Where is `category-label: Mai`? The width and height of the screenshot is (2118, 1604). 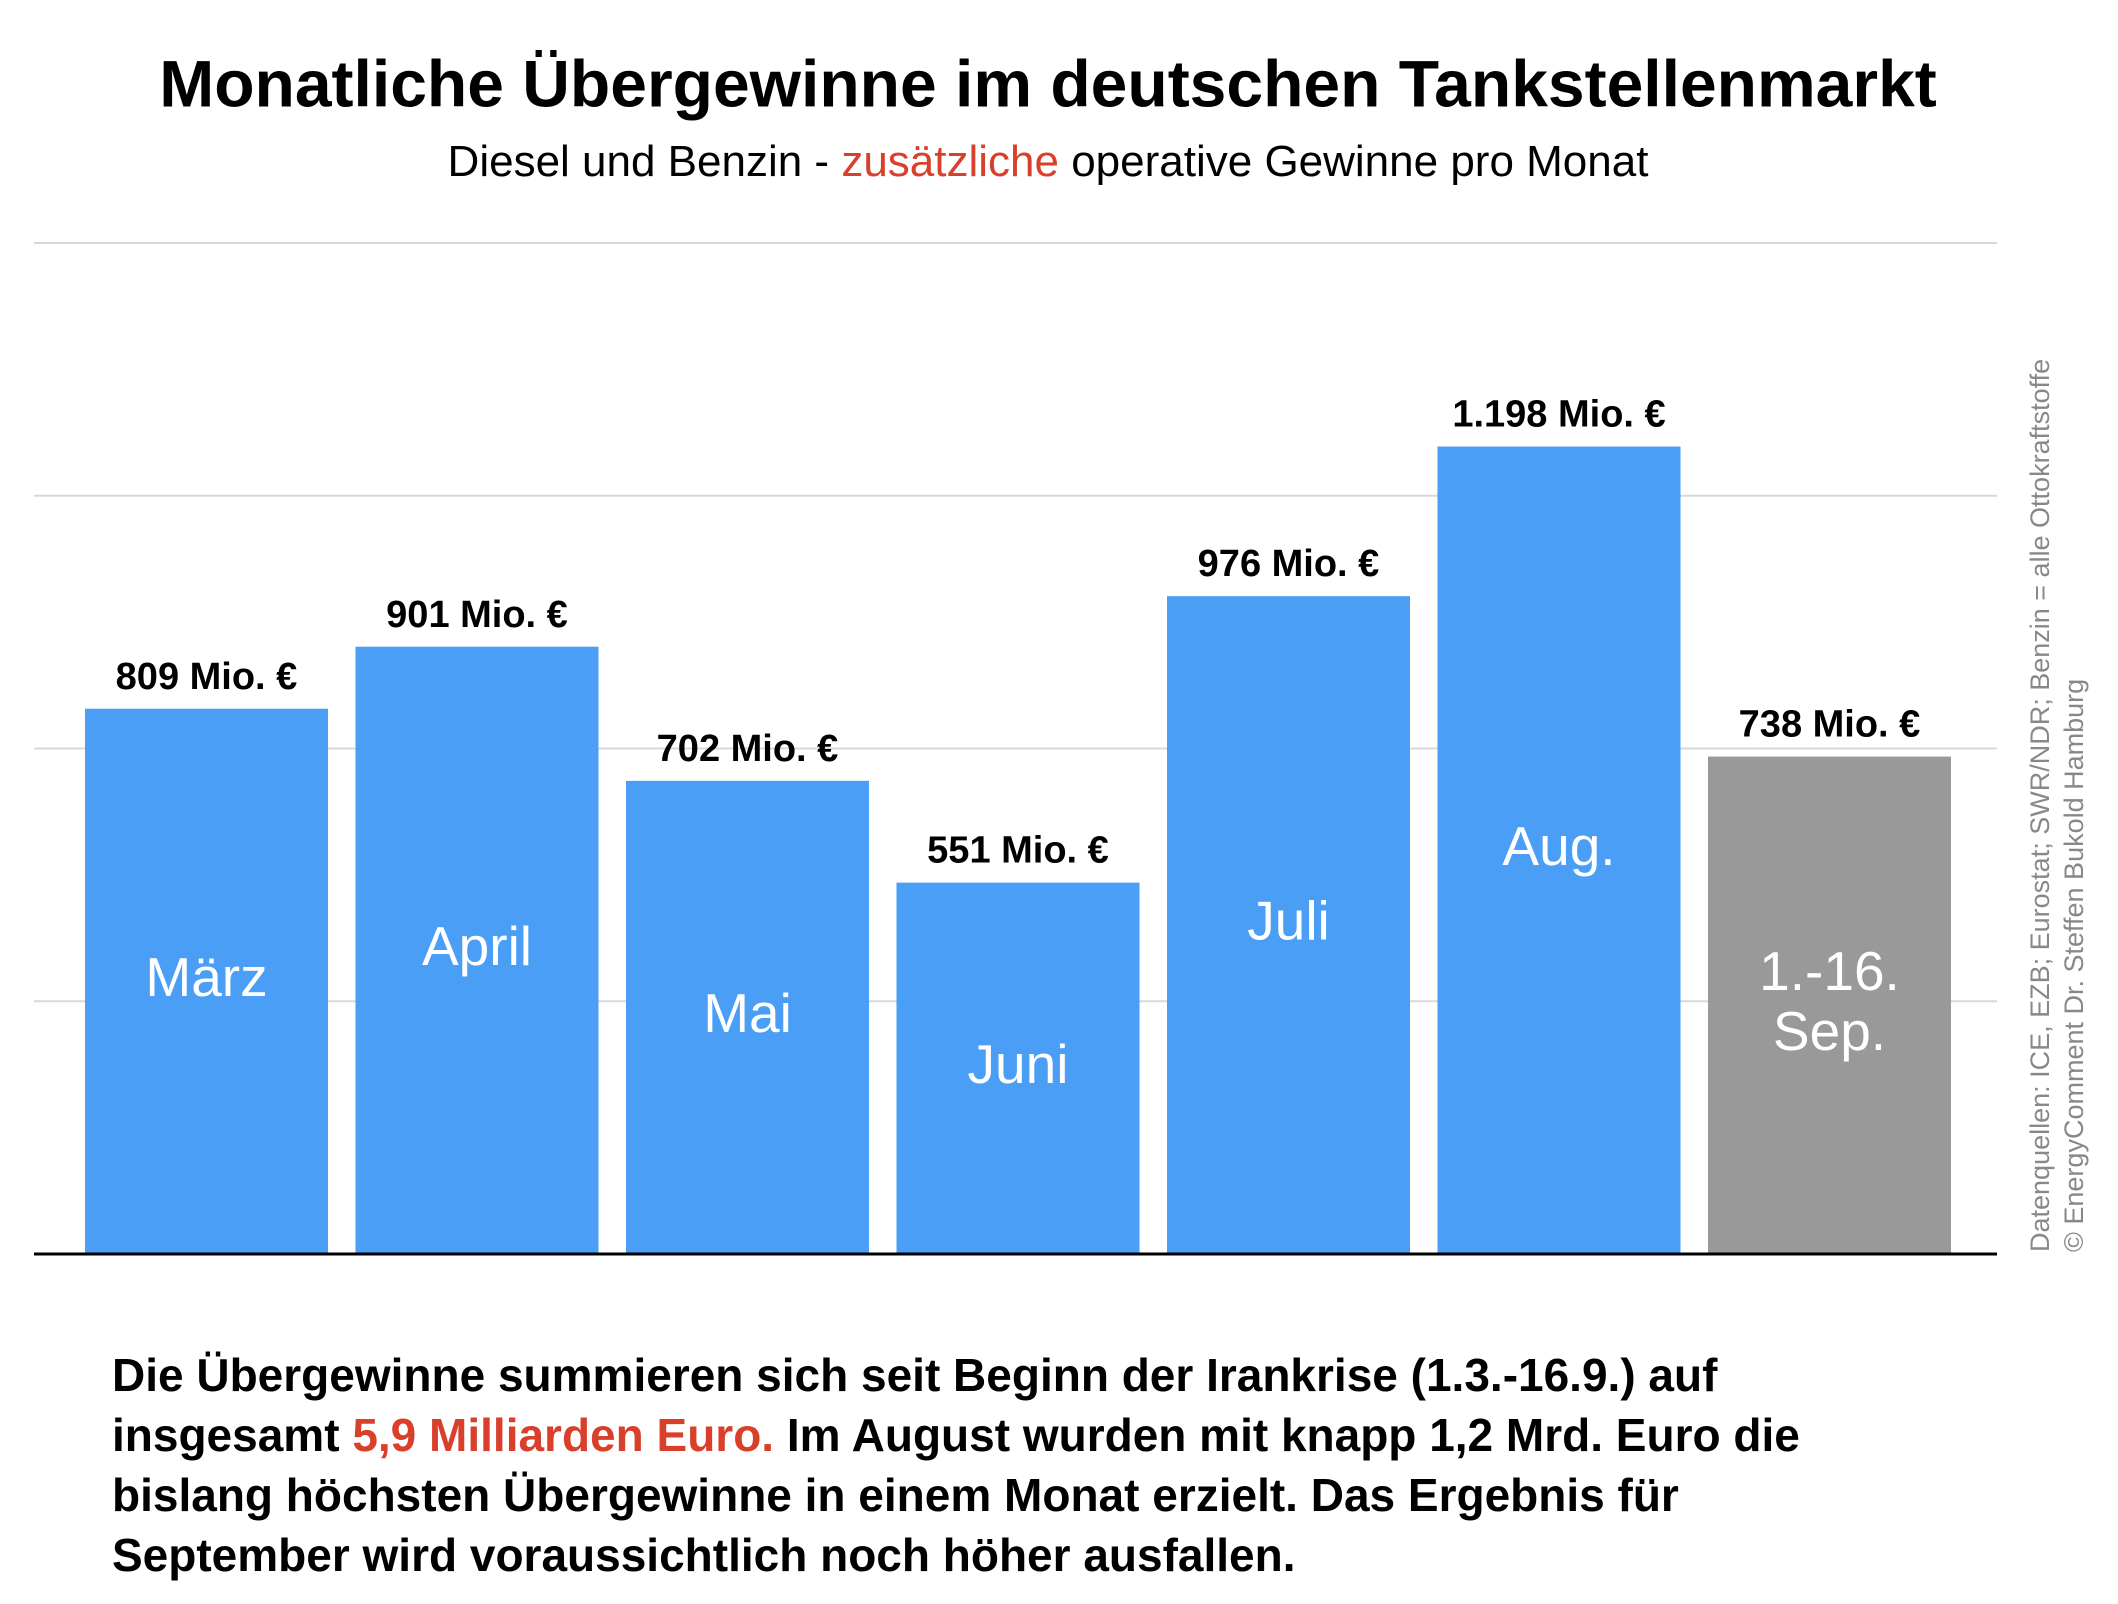
category-label: Mai is located at coordinates (747, 1013).